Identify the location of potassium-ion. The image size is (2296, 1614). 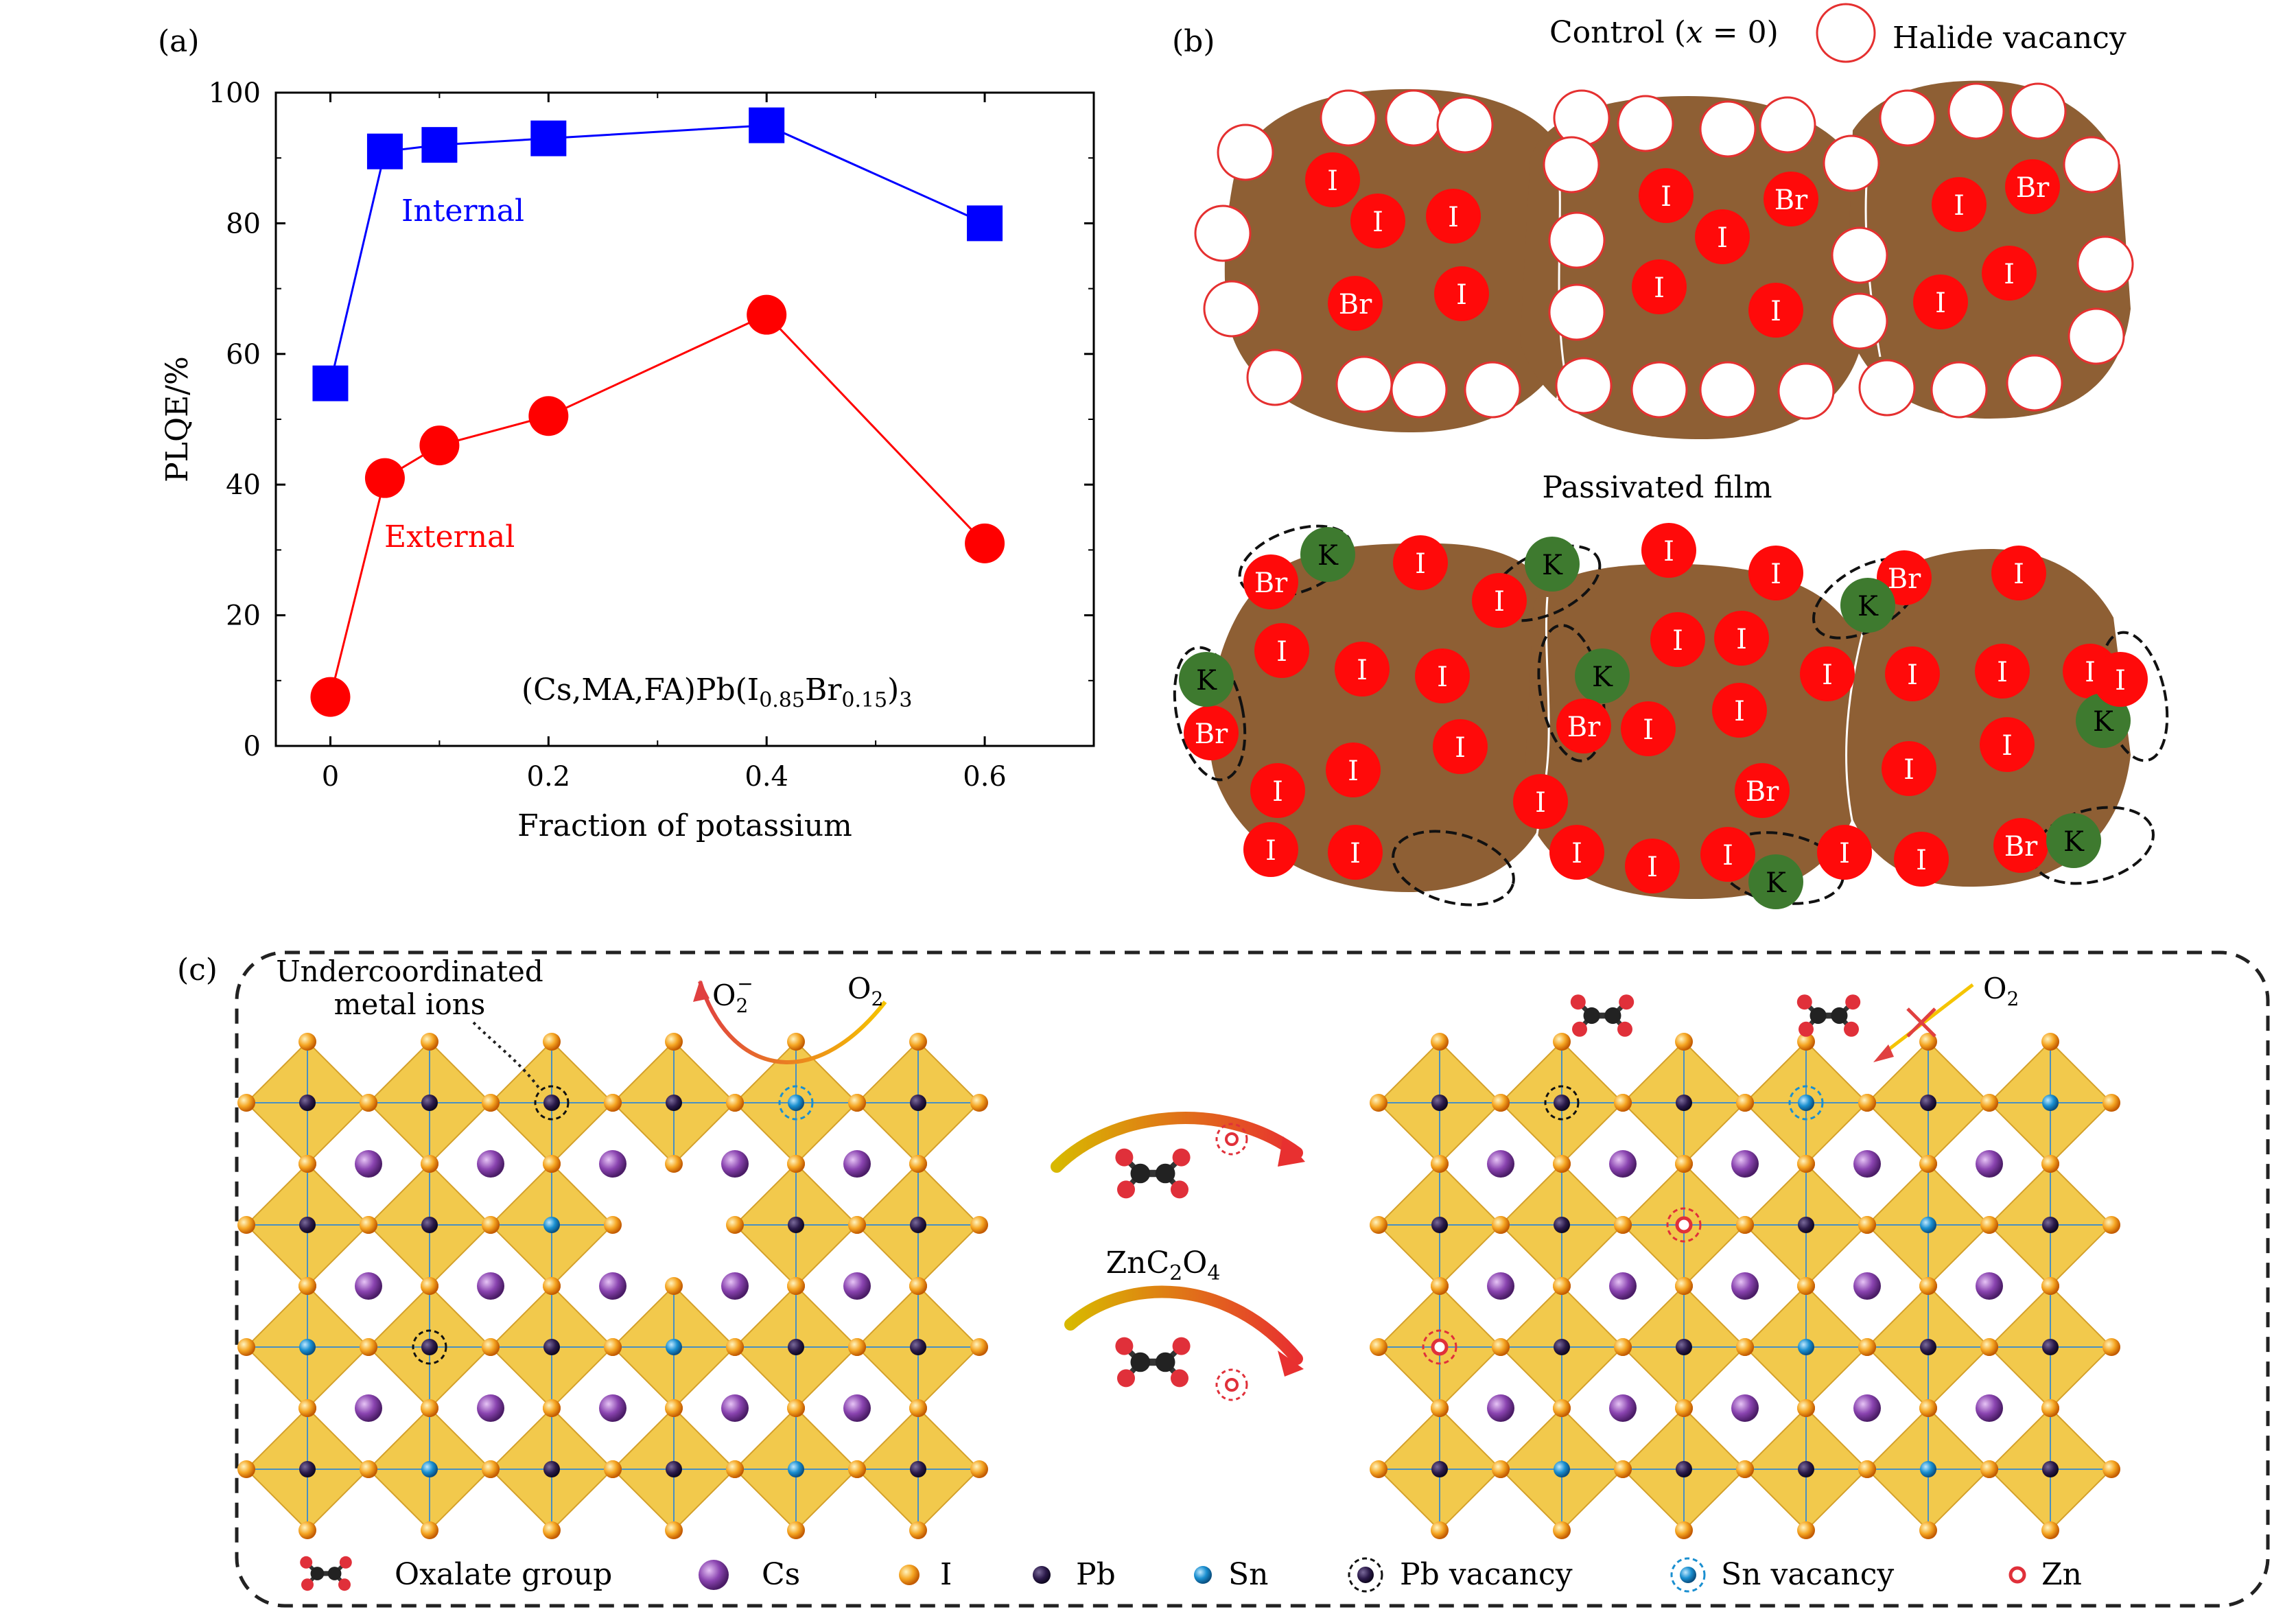
(1327, 554).